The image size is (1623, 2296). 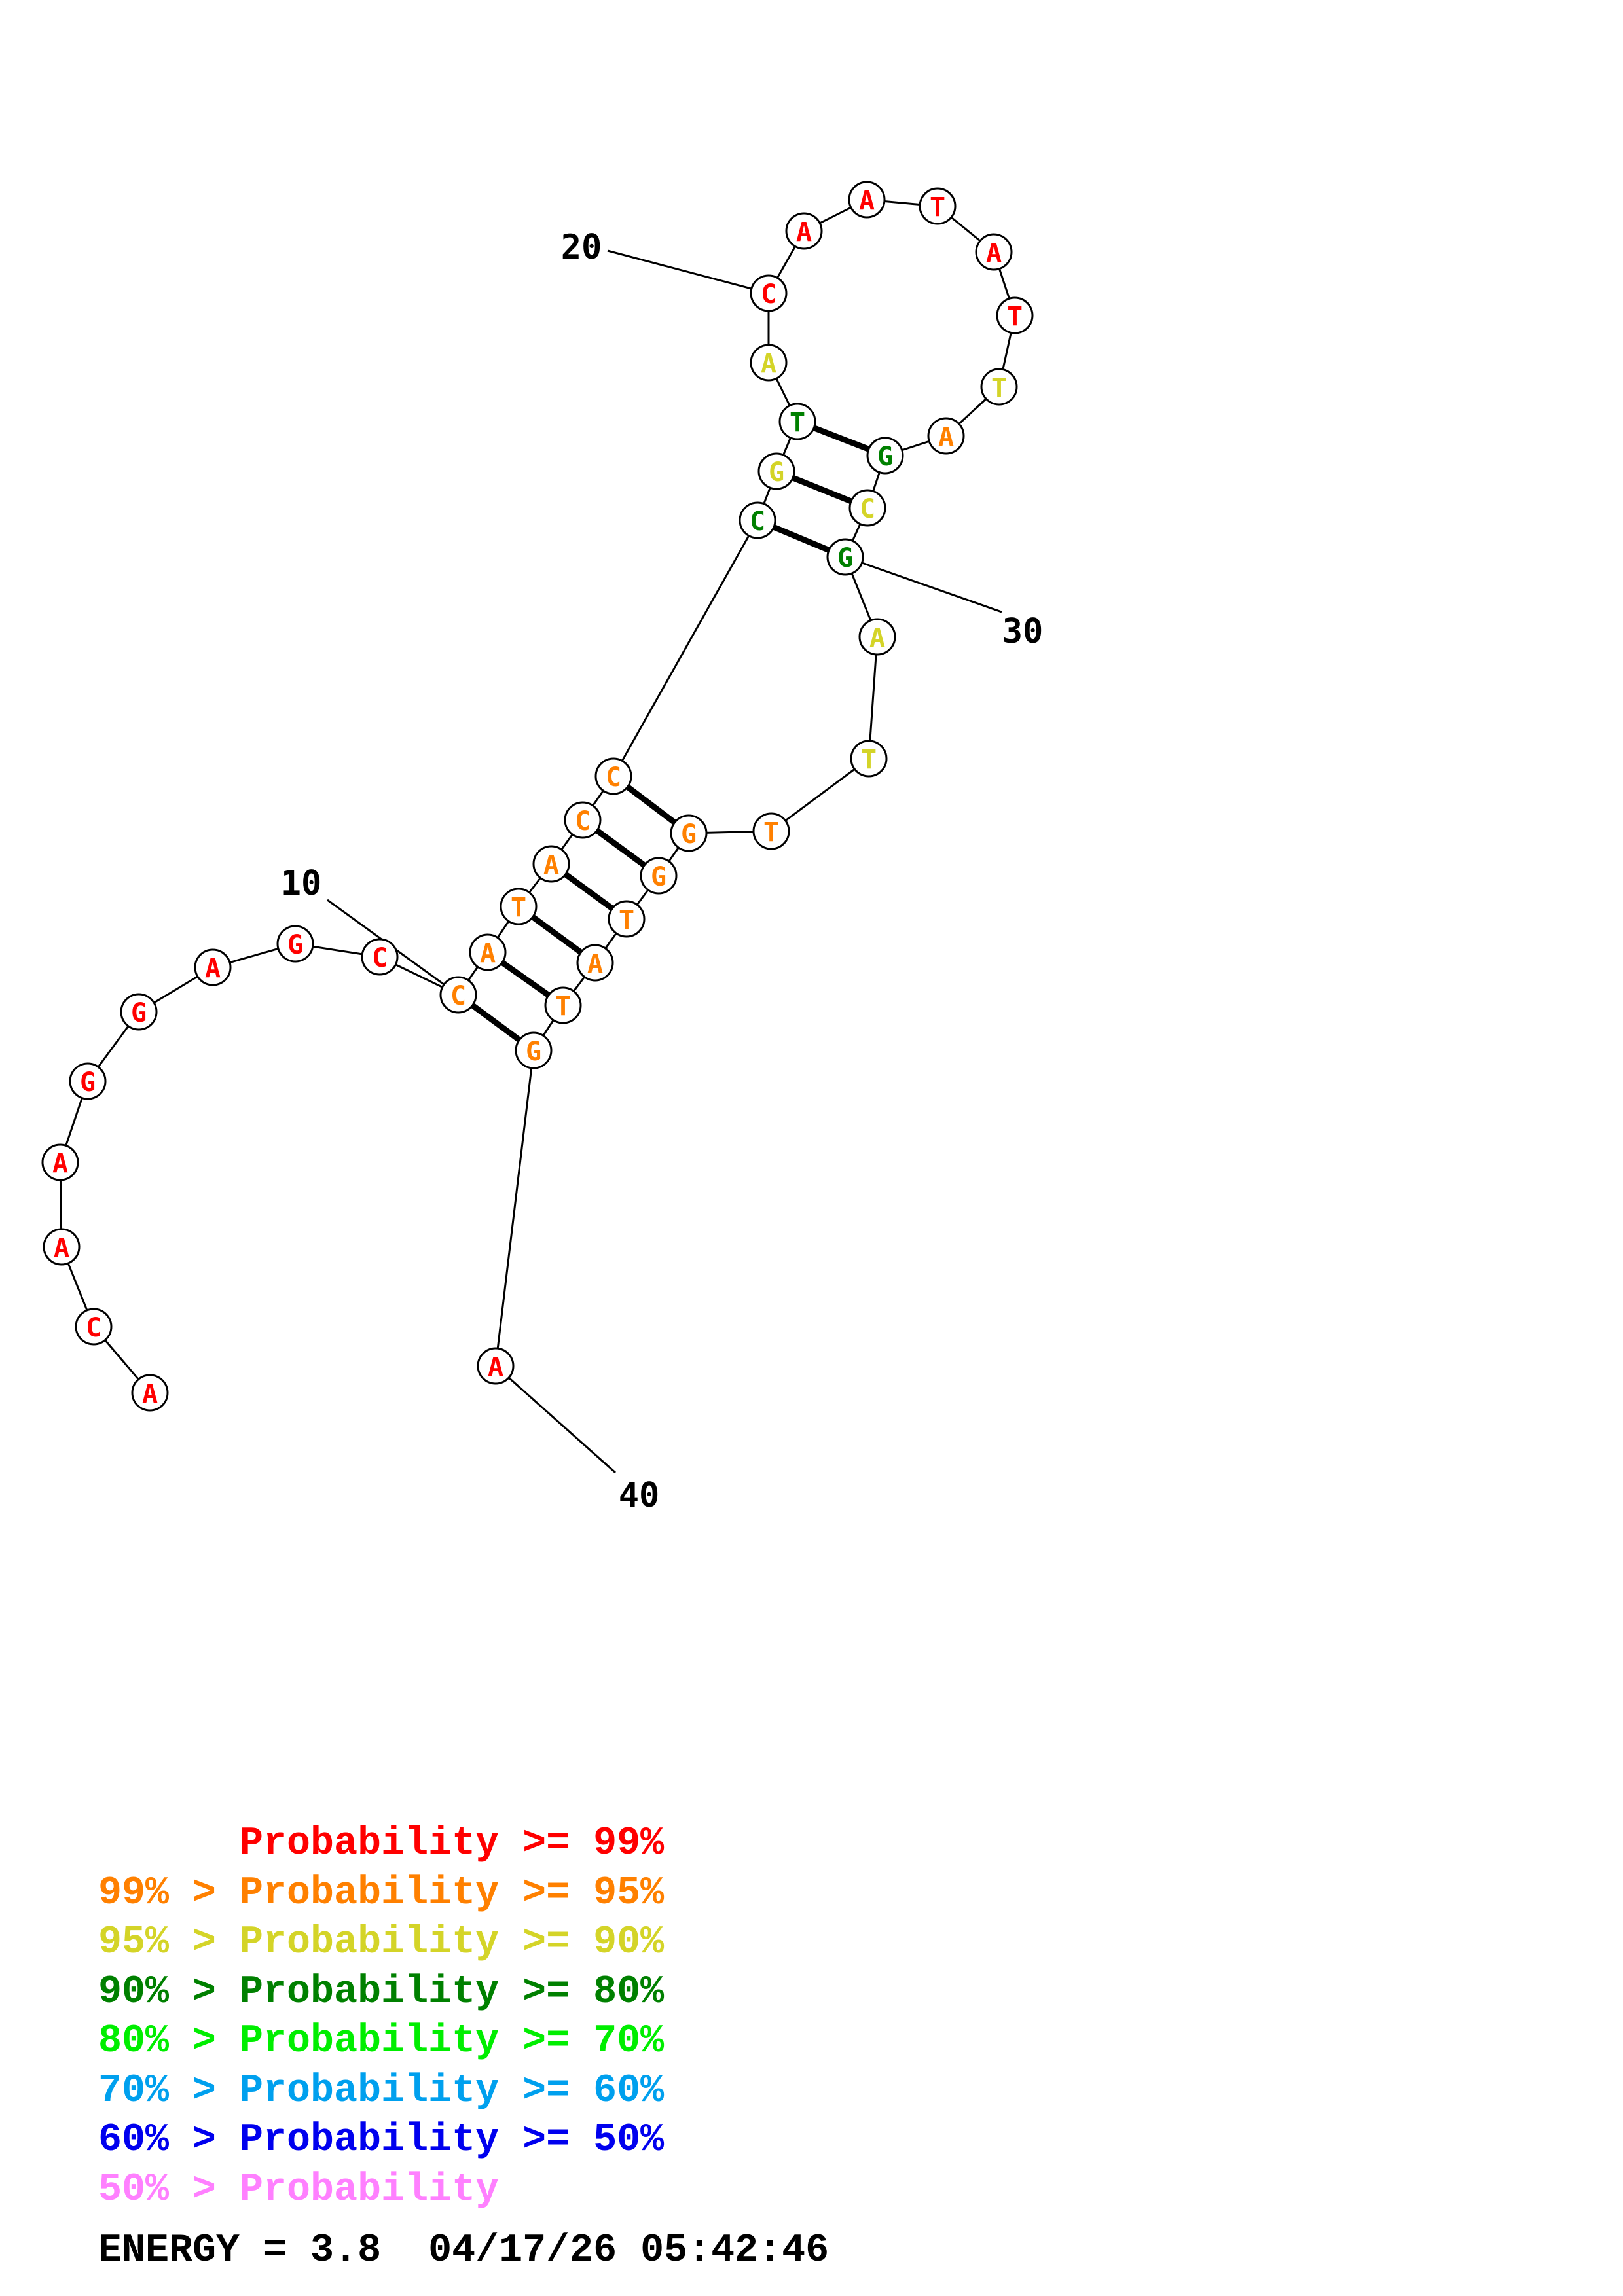 What do you see at coordinates (1023, 631) in the screenshot?
I see `index-label: 30` at bounding box center [1023, 631].